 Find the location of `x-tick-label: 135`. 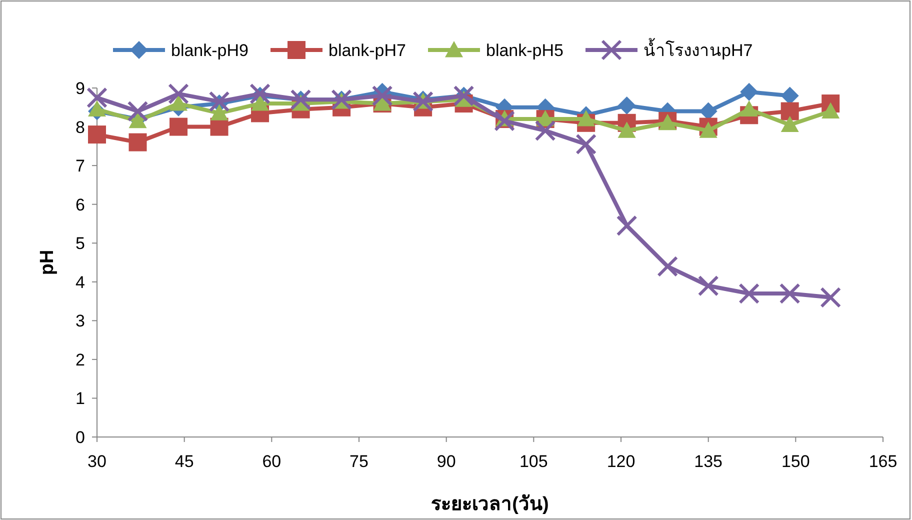

x-tick-label: 135 is located at coordinates (708, 461).